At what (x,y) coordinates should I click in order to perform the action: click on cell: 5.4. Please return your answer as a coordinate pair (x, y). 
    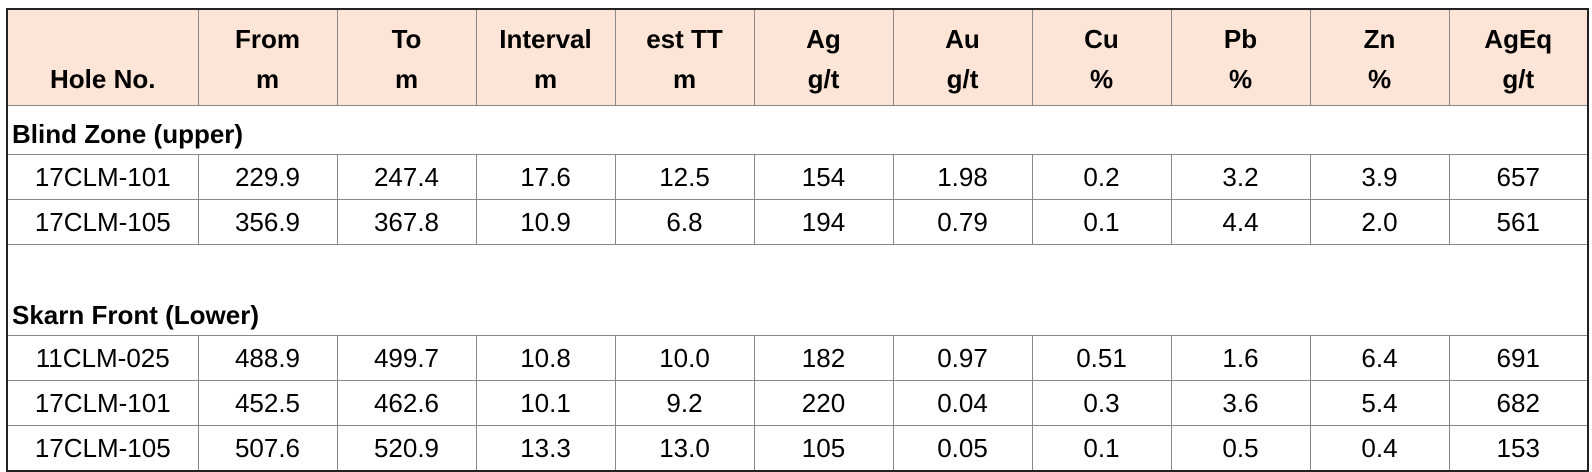
    Looking at the image, I should click on (1379, 403).